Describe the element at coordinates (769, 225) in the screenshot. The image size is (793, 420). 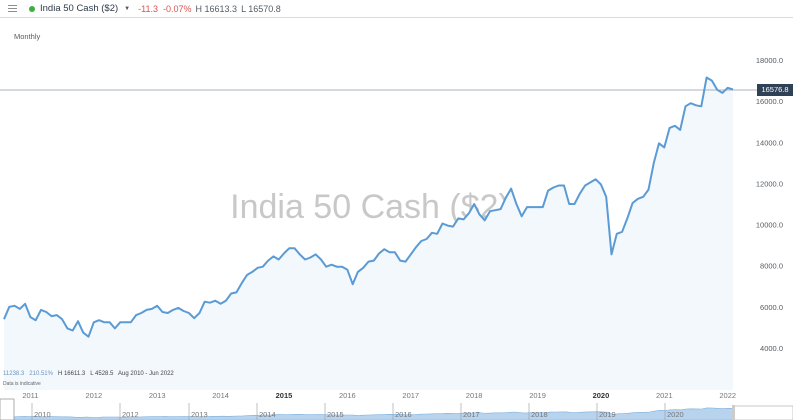
I see `y-tick-label: 10000.0` at that location.